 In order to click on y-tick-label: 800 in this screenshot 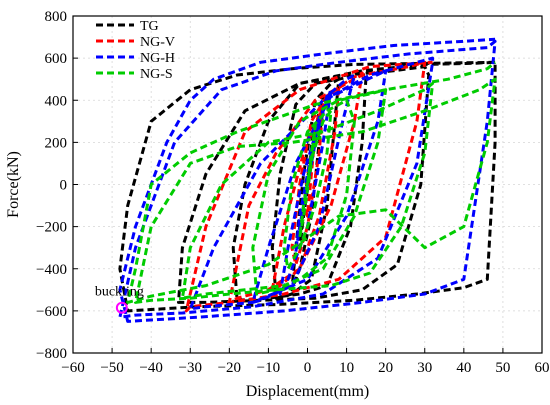, I will do `click(56, 17)`.